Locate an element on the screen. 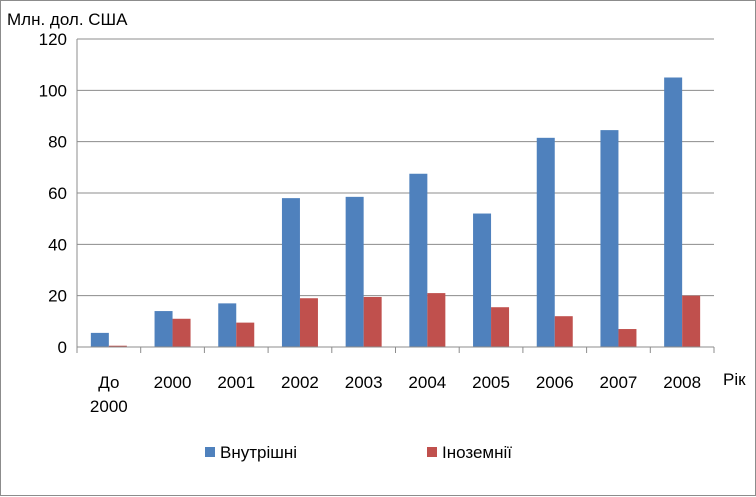  y-axis-tick-labels: 0 20 40 60 80 100 120 is located at coordinates (53, 193).